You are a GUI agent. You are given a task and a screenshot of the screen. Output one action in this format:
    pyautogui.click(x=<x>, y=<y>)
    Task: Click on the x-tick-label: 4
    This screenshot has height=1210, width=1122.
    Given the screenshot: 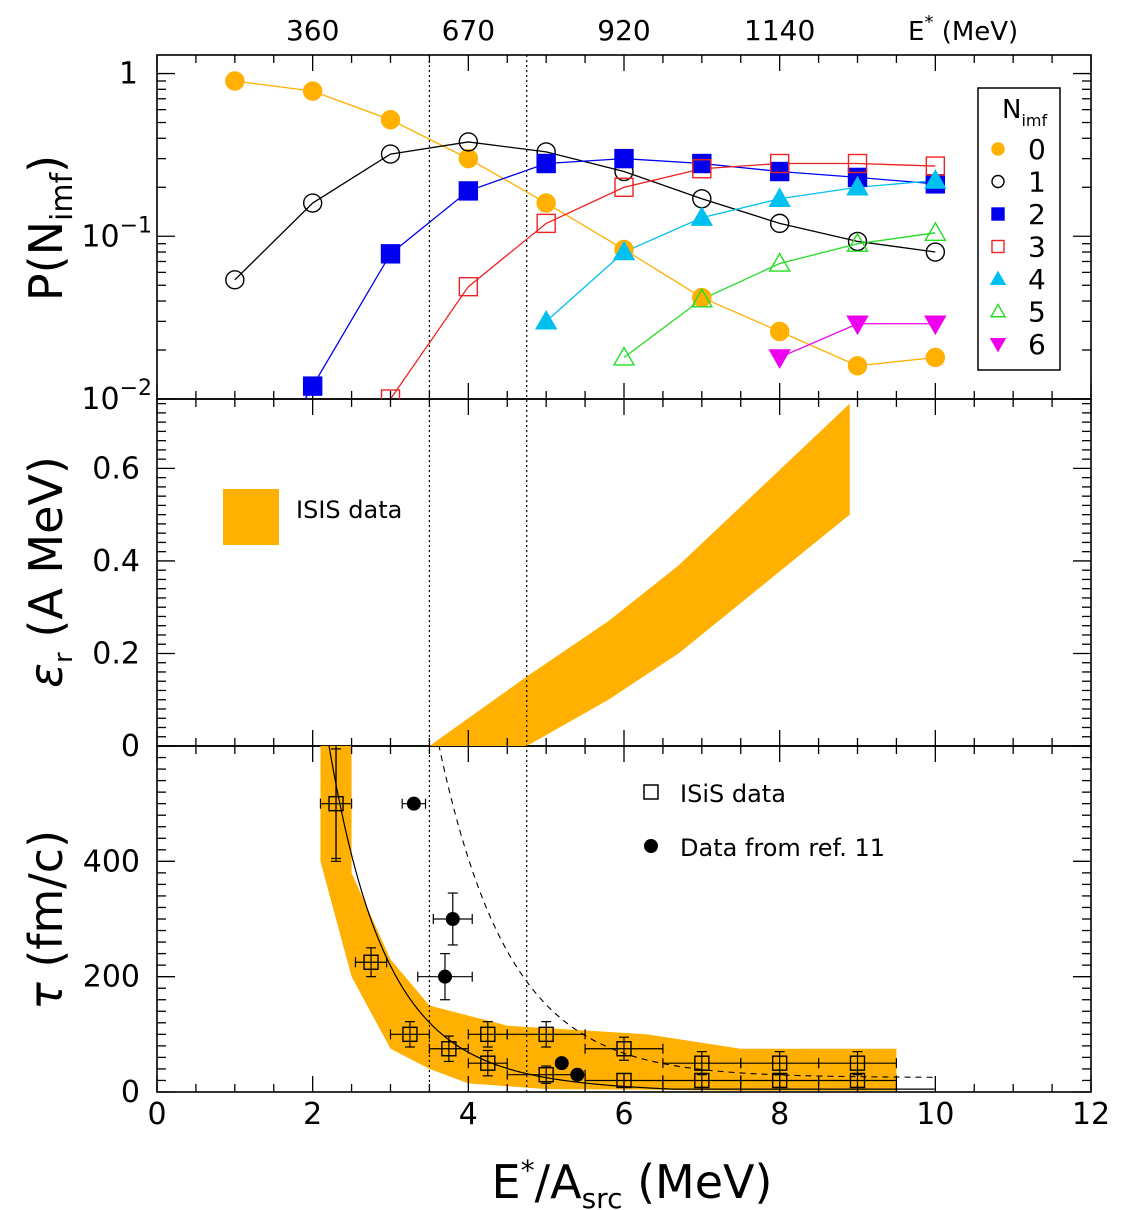 What is the action you would take?
    pyautogui.click(x=468, y=1114)
    